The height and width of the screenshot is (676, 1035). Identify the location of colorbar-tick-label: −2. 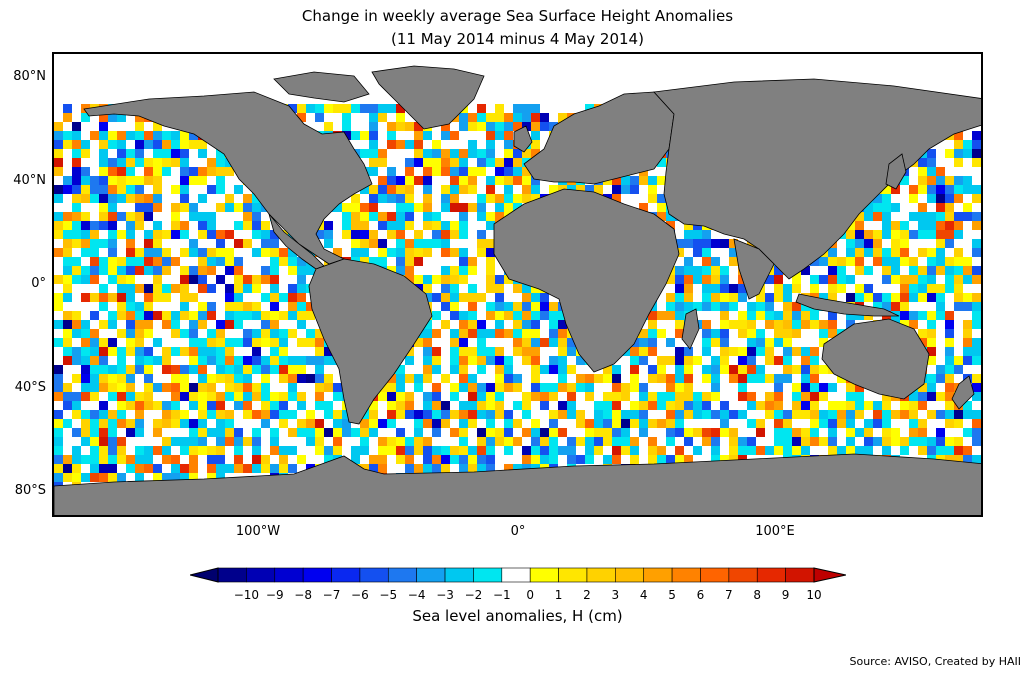
(473, 595).